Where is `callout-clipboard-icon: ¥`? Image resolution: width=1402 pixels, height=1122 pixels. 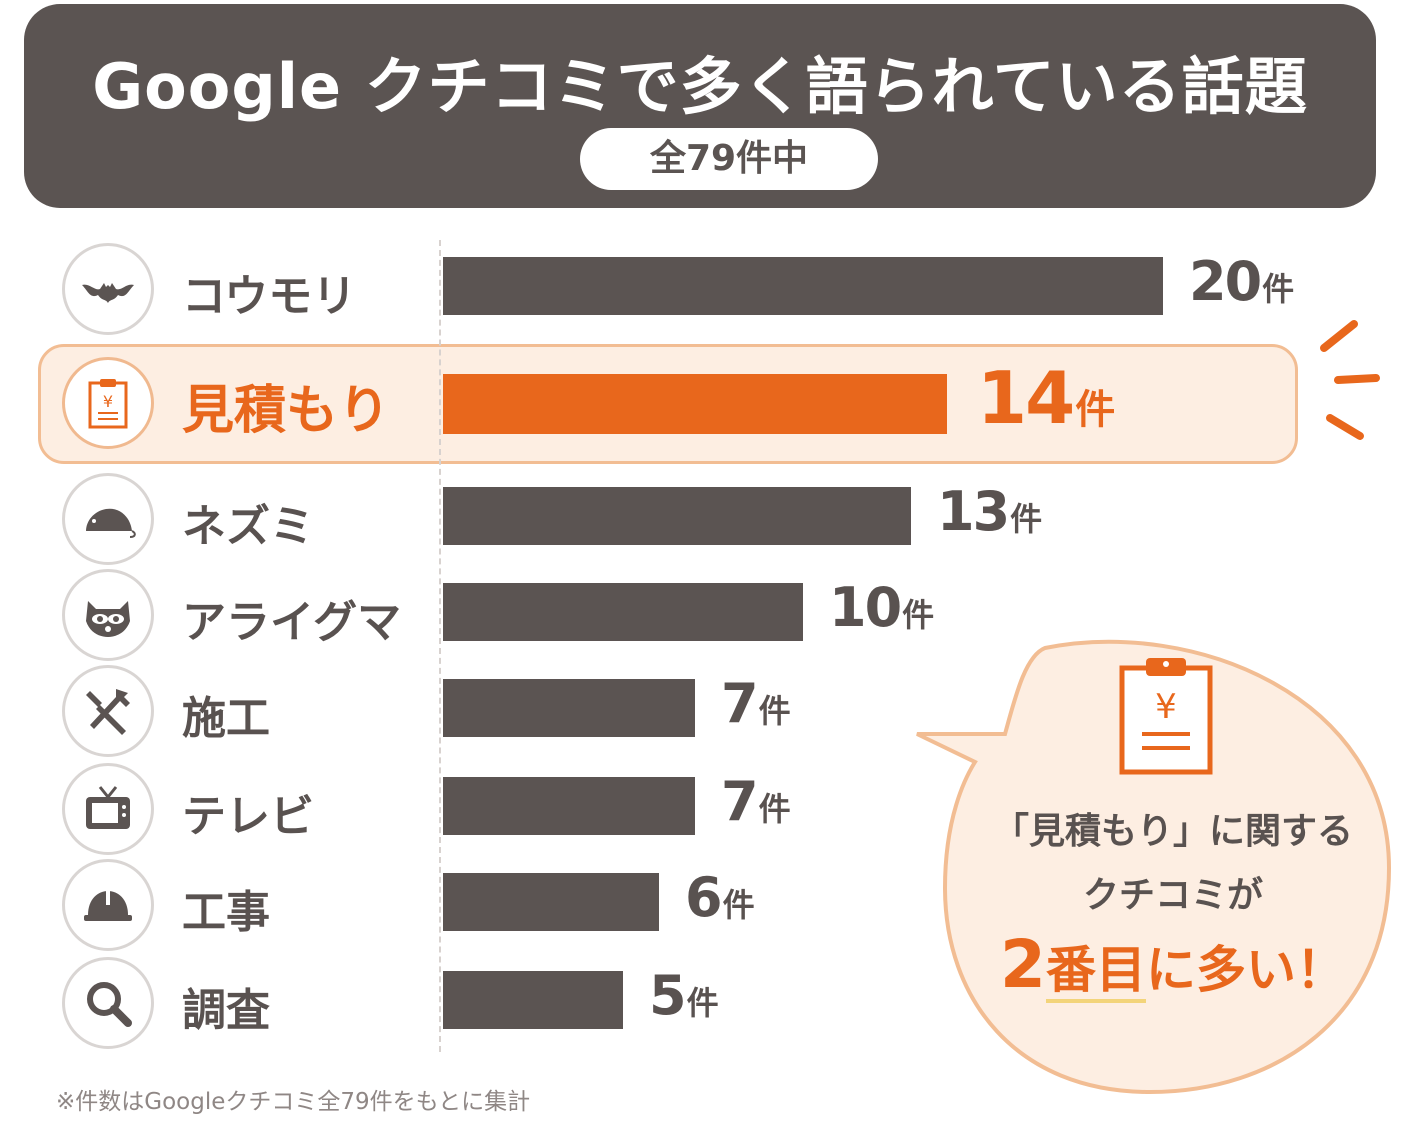
callout-clipboard-icon: ¥ is located at coordinates (1166, 716).